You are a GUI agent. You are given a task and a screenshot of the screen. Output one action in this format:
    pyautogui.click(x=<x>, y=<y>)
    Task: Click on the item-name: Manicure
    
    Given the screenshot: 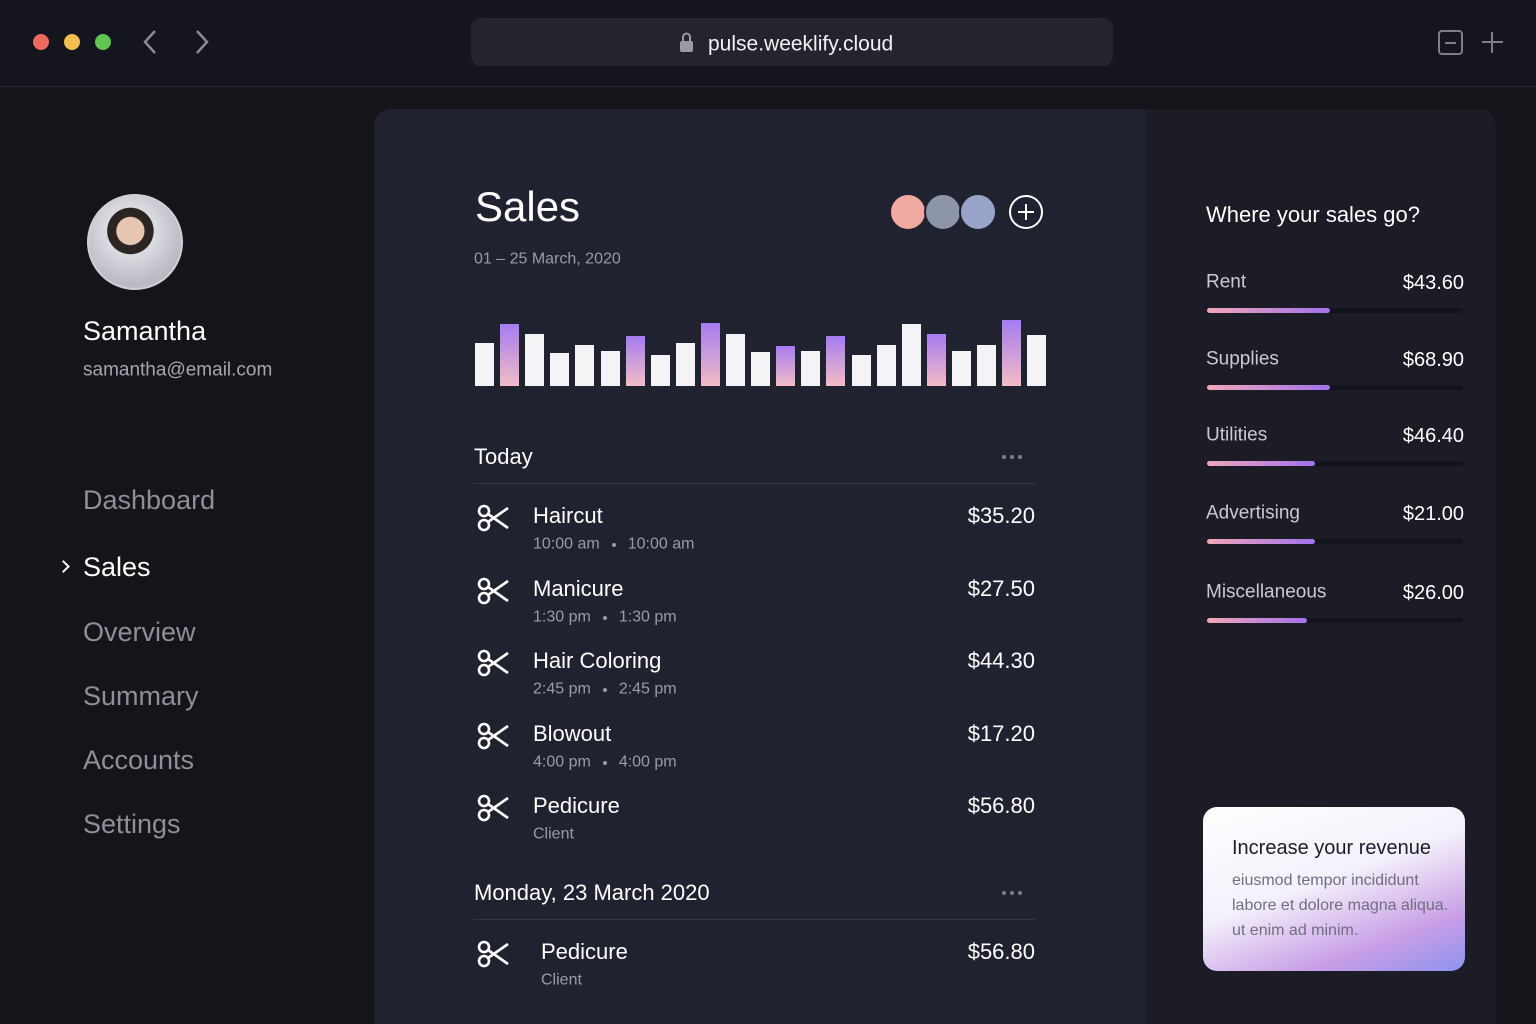 What is the action you would take?
    pyautogui.click(x=578, y=588)
    